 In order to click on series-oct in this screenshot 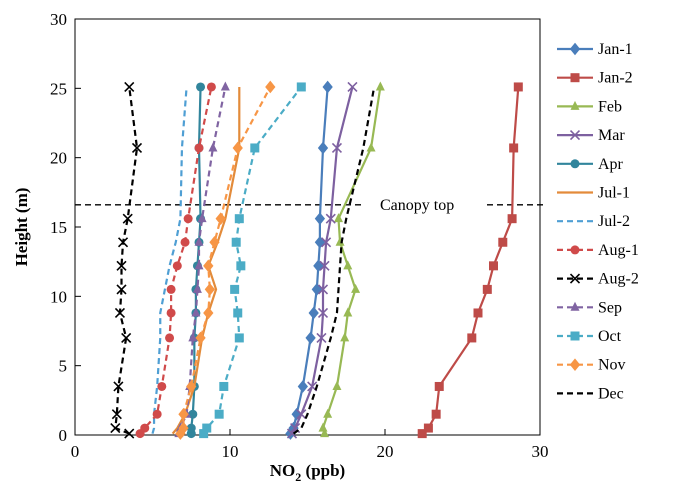, I will do `click(252, 260)`.